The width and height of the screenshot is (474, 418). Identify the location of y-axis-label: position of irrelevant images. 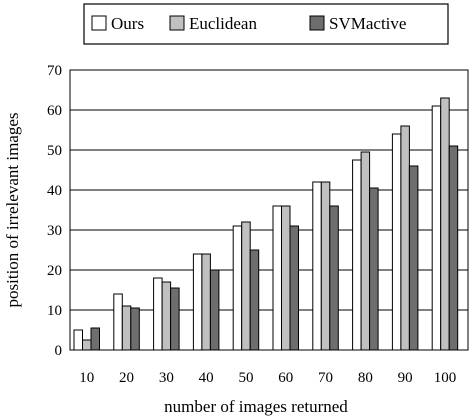
(12, 210).